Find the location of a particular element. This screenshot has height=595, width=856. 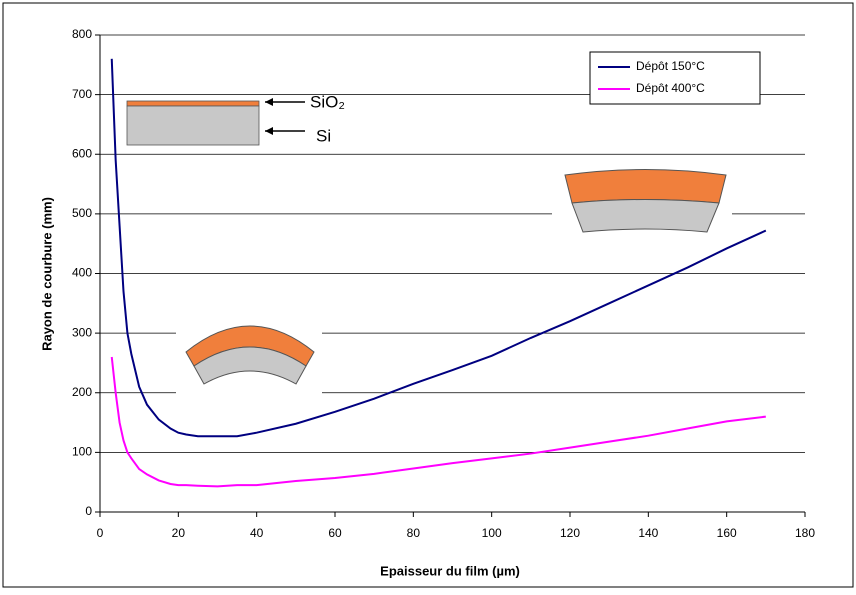

legend-label: Dépôt 150°C is located at coordinates (670, 66).